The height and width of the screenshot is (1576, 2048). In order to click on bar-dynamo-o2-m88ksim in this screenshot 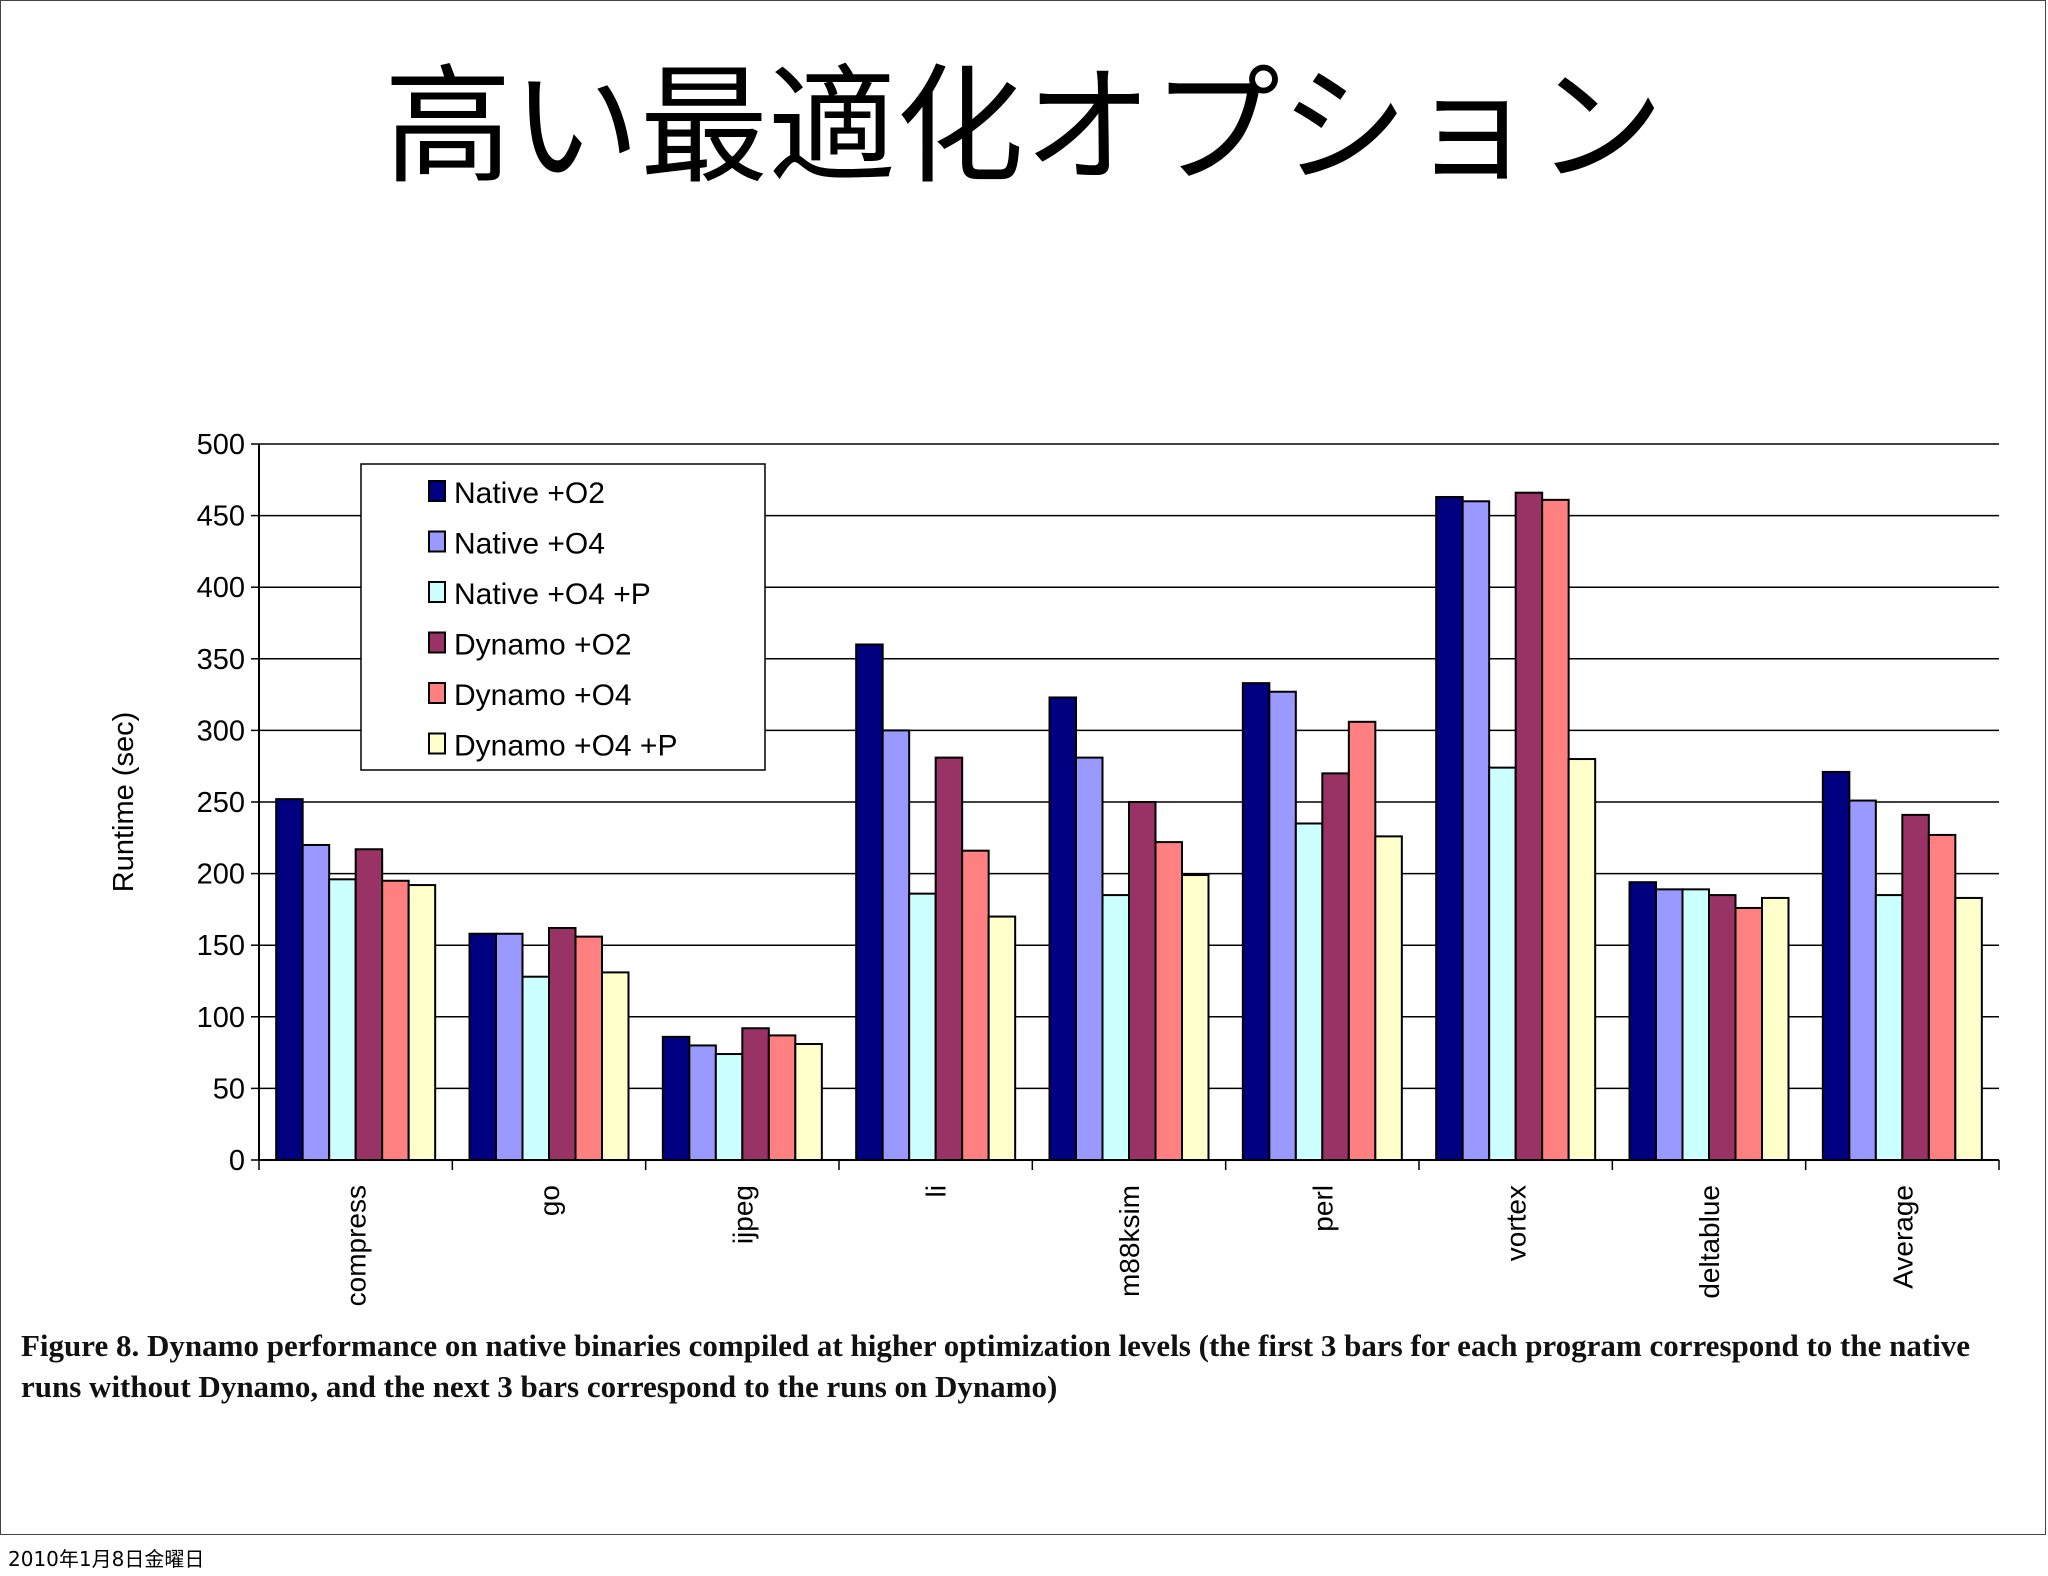, I will do `click(1142, 981)`.